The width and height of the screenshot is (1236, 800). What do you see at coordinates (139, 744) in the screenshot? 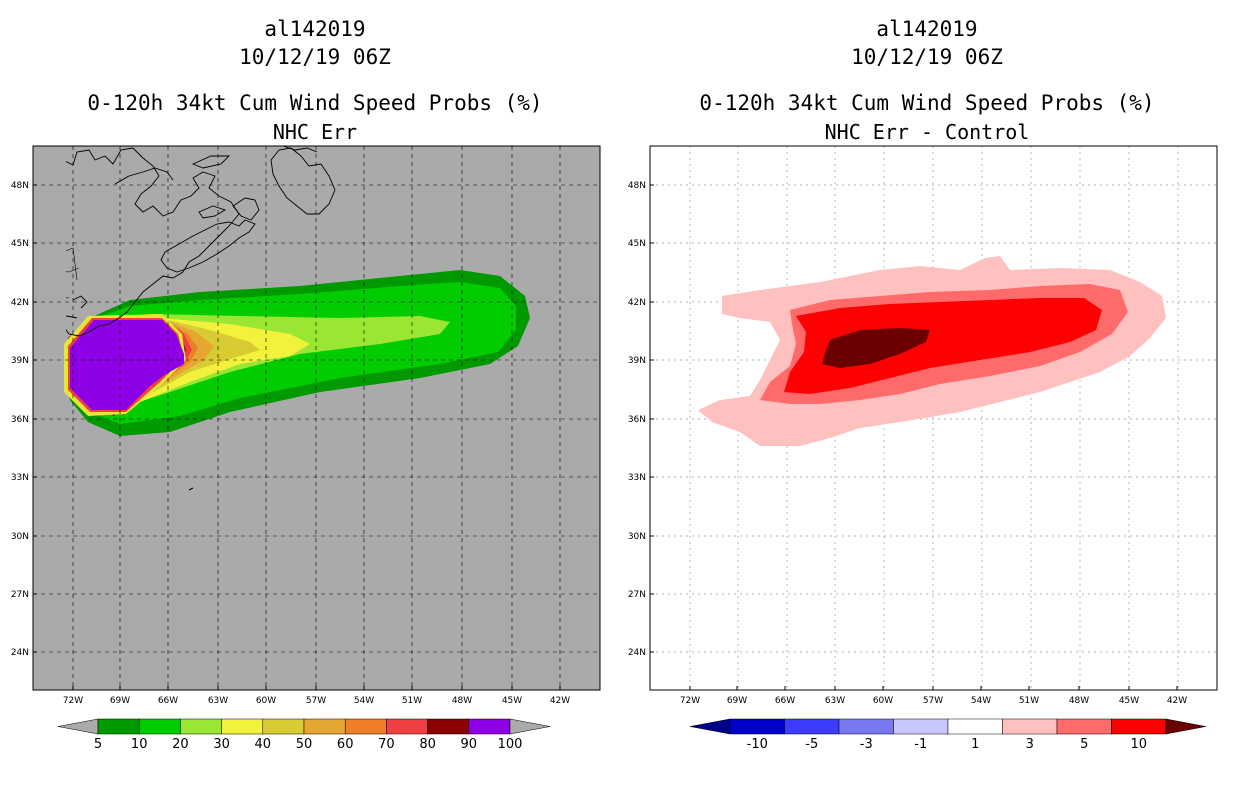
I see `left-colorbar-label: 10` at bounding box center [139, 744].